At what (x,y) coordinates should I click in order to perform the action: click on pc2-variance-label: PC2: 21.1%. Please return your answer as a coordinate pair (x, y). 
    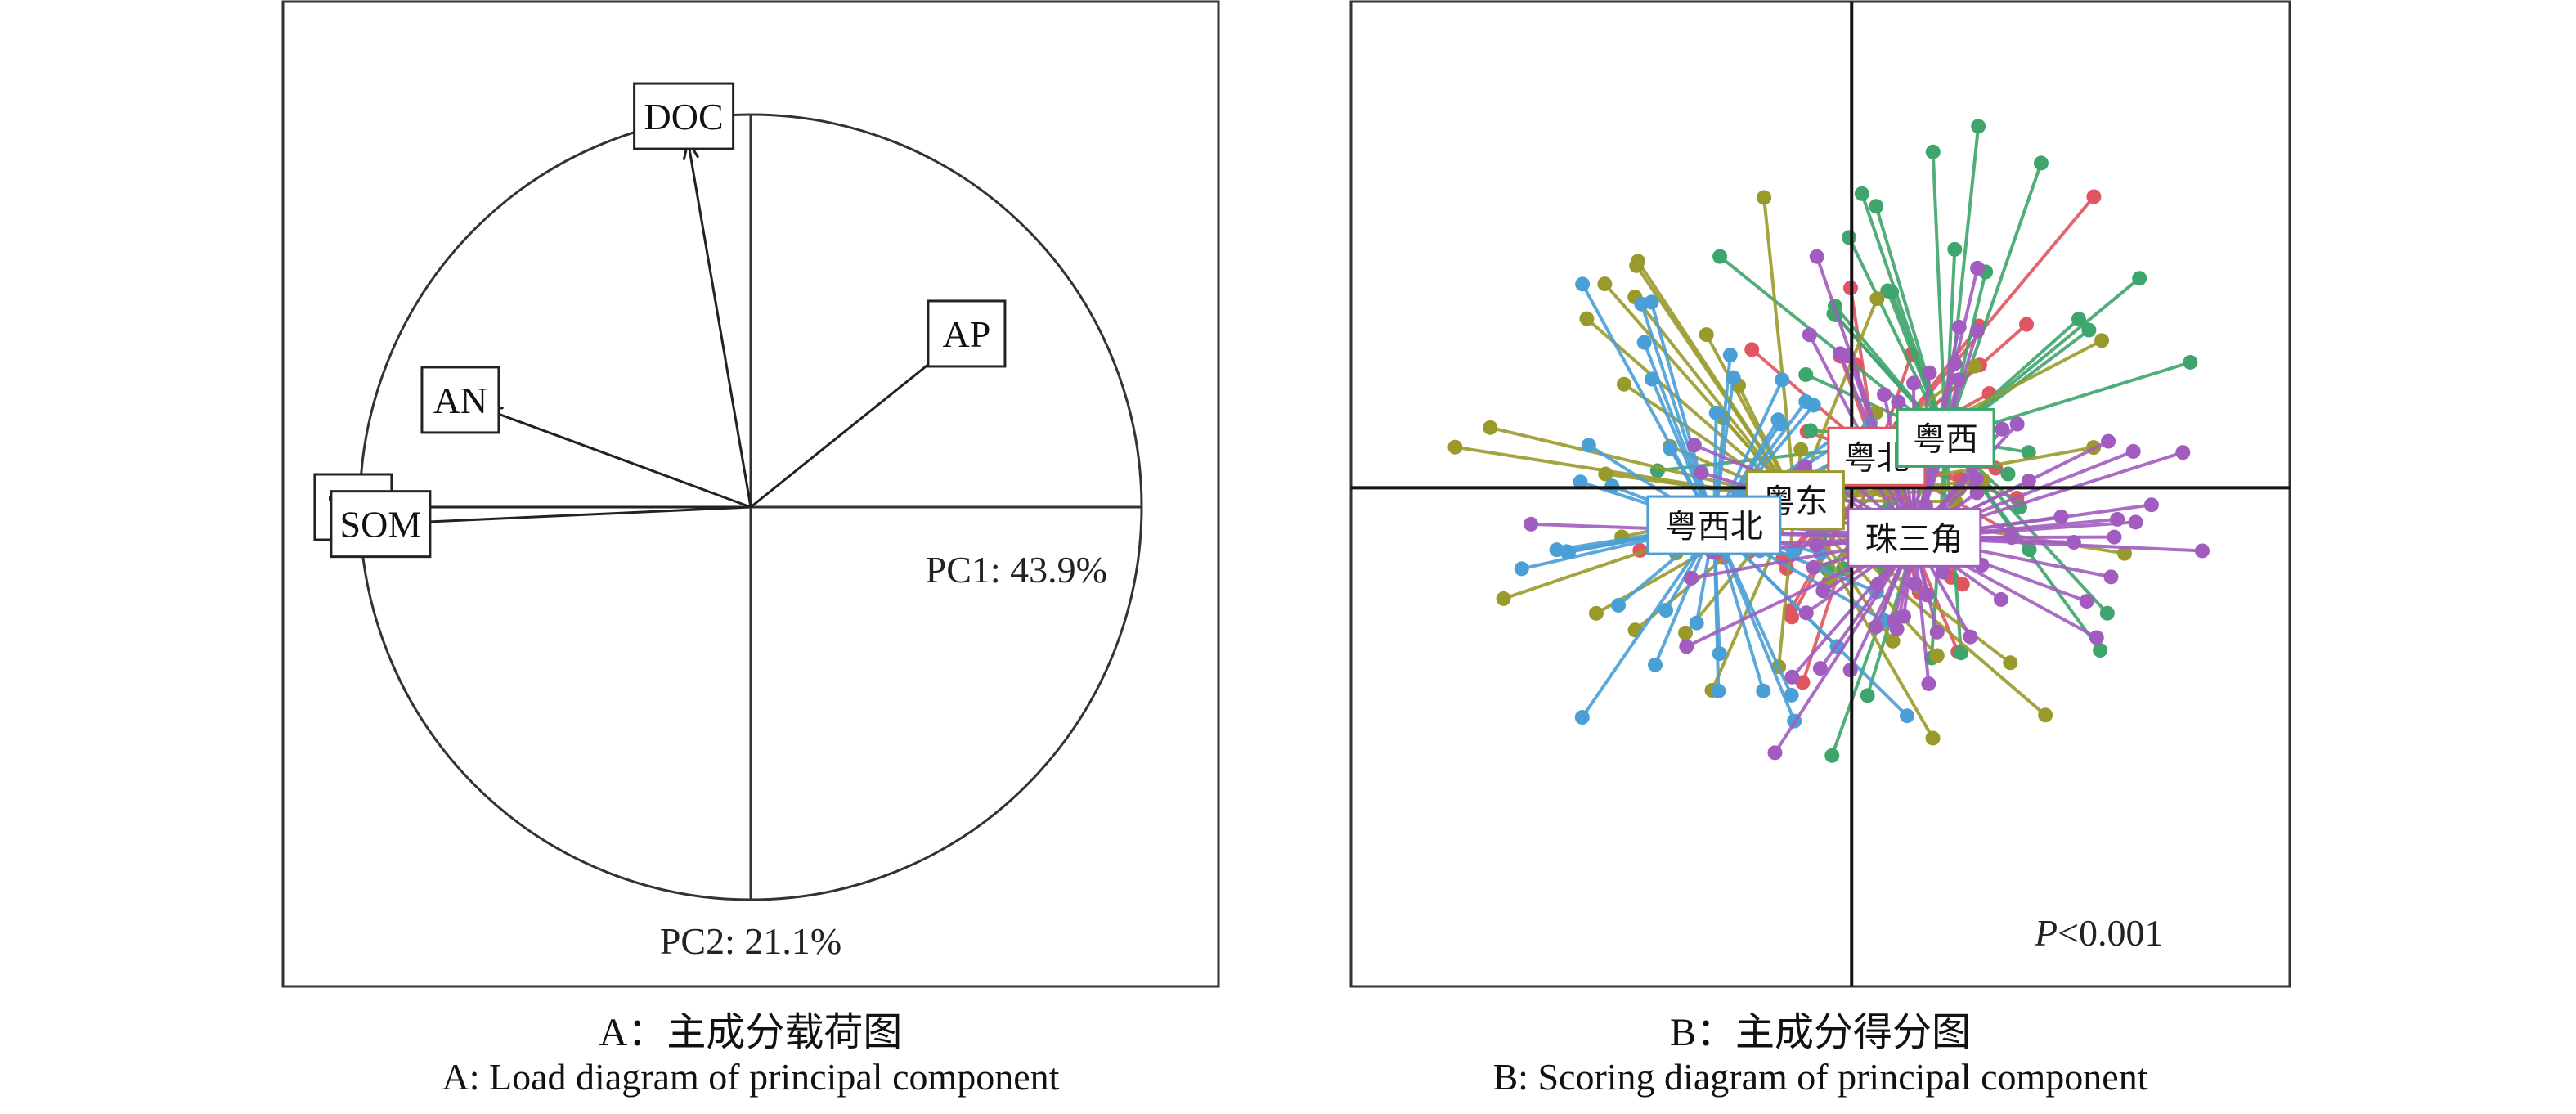
    Looking at the image, I should click on (750, 941).